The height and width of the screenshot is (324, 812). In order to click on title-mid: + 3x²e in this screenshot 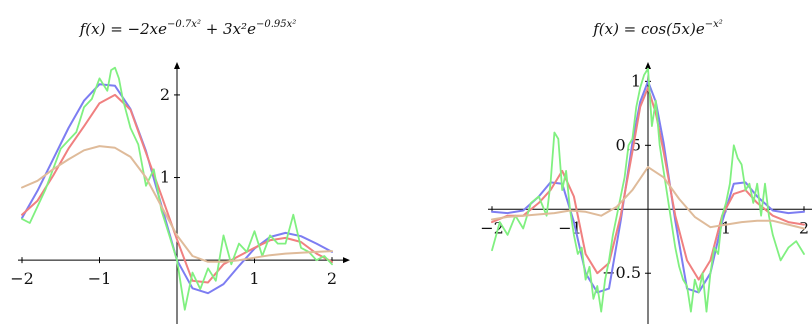, I will do `click(228, 29)`.